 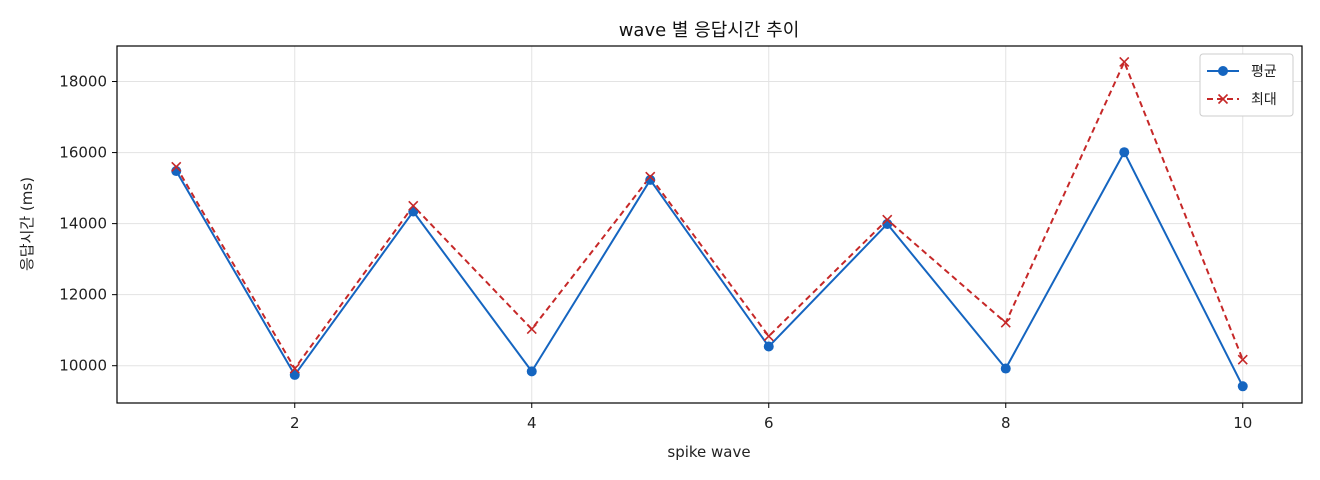 What do you see at coordinates (769, 423) in the screenshot?
I see `x-tick-label: 6` at bounding box center [769, 423].